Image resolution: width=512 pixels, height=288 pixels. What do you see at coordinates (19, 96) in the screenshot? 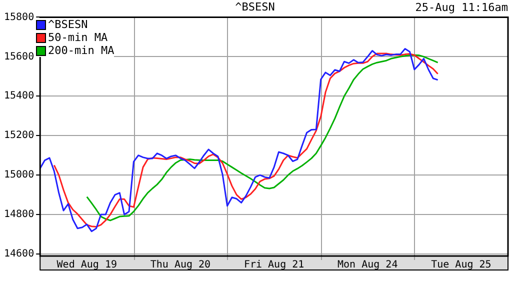
I see `y-tick-label: 15400` at bounding box center [19, 96].